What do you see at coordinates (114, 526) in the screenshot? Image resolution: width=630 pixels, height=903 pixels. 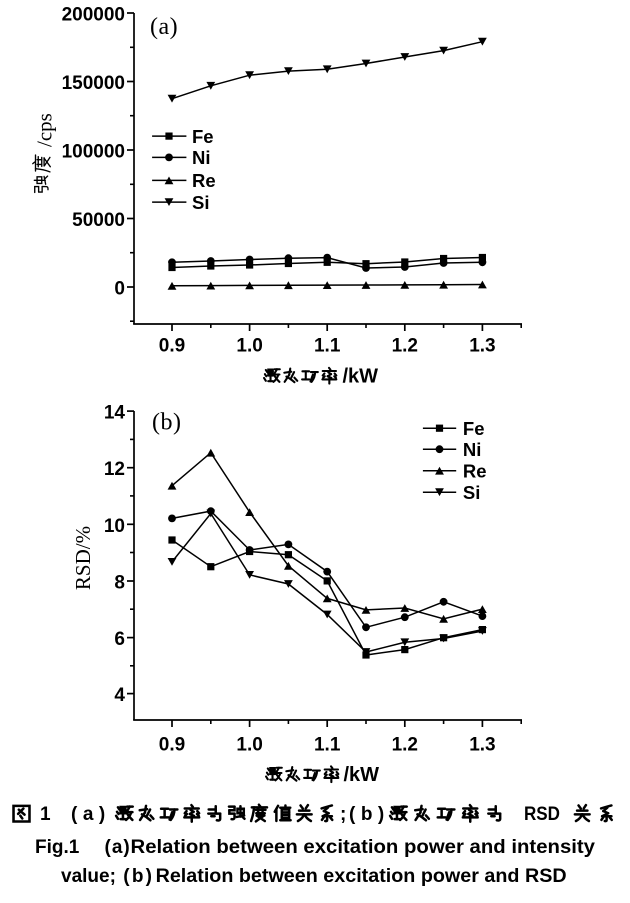 I see `svg-text: 10` at bounding box center [114, 526].